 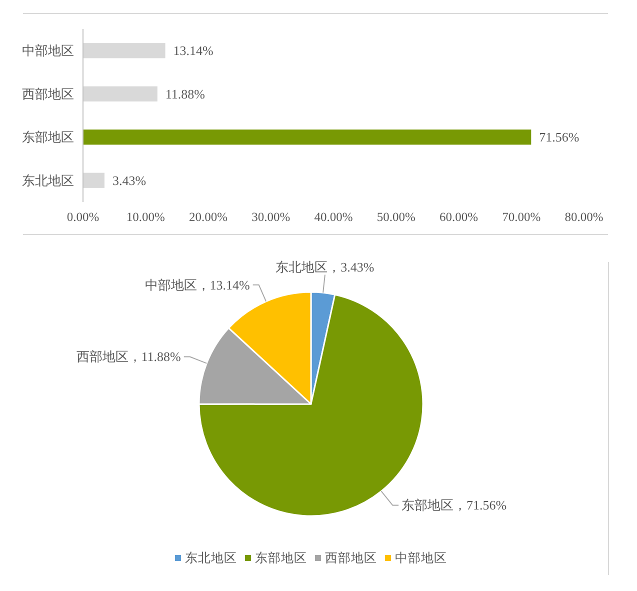 I want to click on data-label: 西部地区，11.88%, so click(x=129, y=356).